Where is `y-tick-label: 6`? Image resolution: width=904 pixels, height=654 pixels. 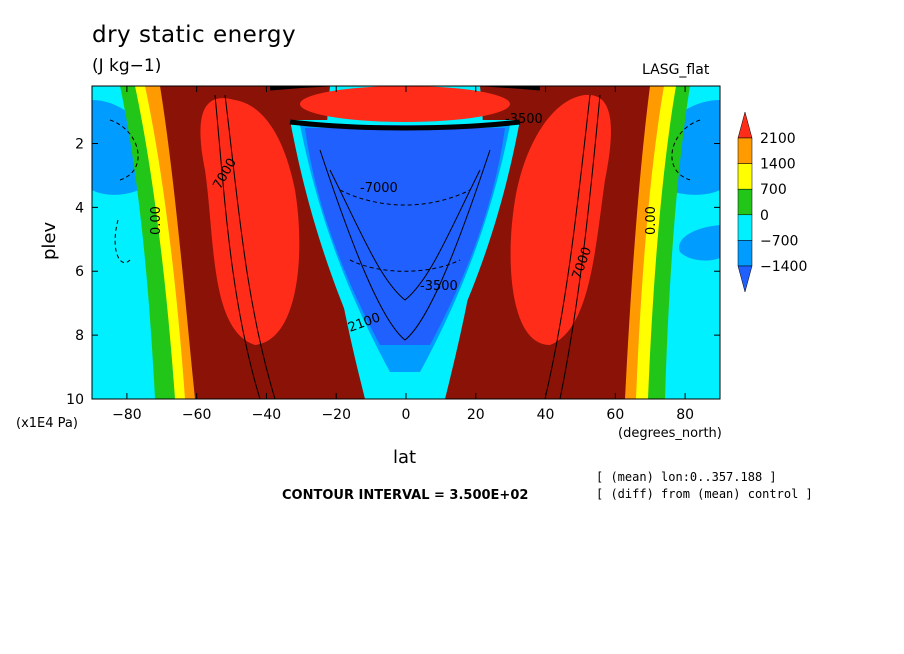
y-tick-label: 6 is located at coordinates (79, 272).